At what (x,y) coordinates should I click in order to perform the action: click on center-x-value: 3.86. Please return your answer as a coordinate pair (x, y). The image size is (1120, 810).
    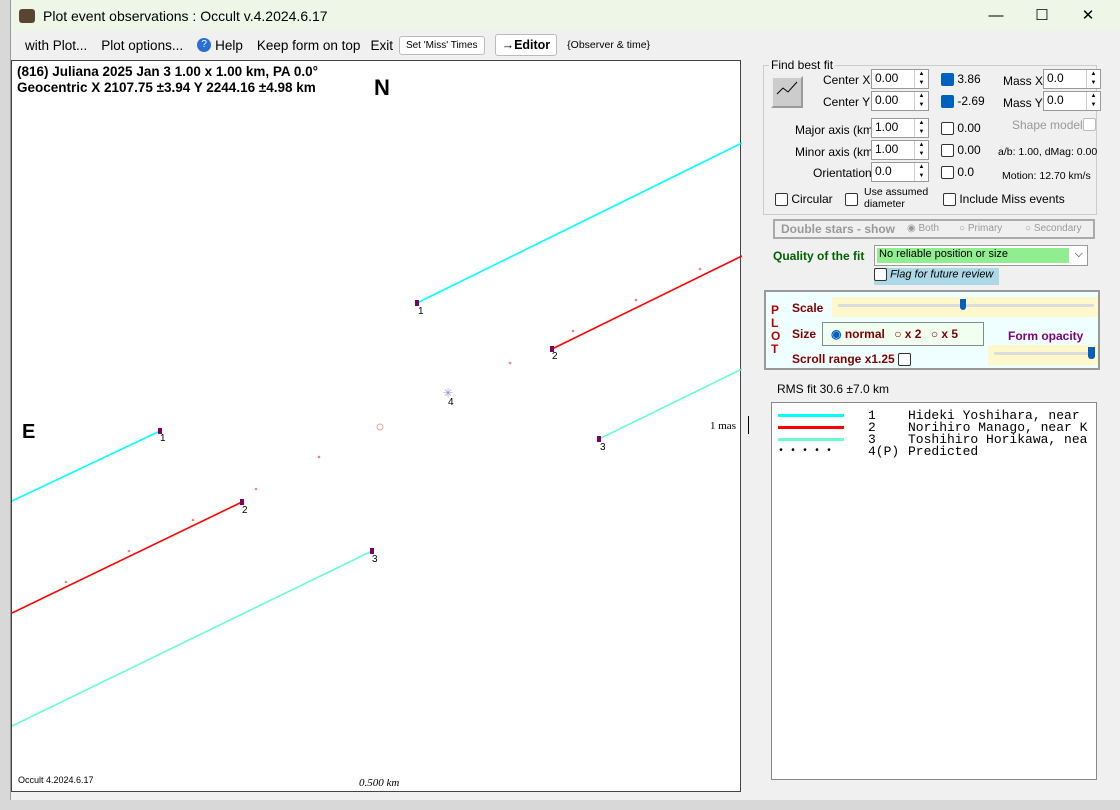
    Looking at the image, I should click on (969, 79).